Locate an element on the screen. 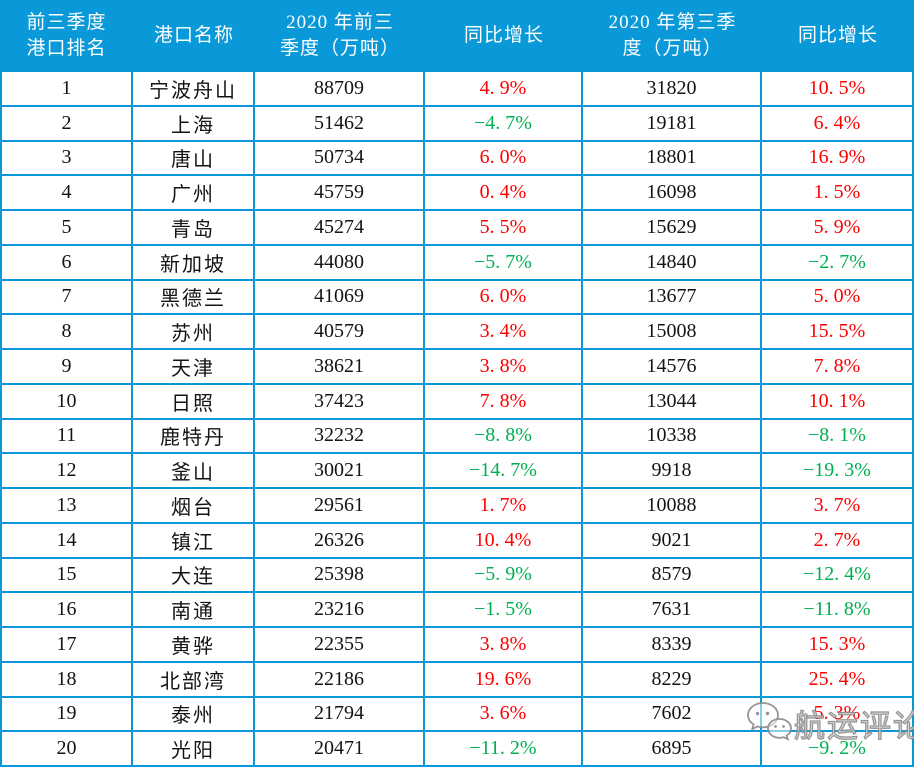 This screenshot has width=914, height=767. rank-cell: 19 is located at coordinates (67, 715).